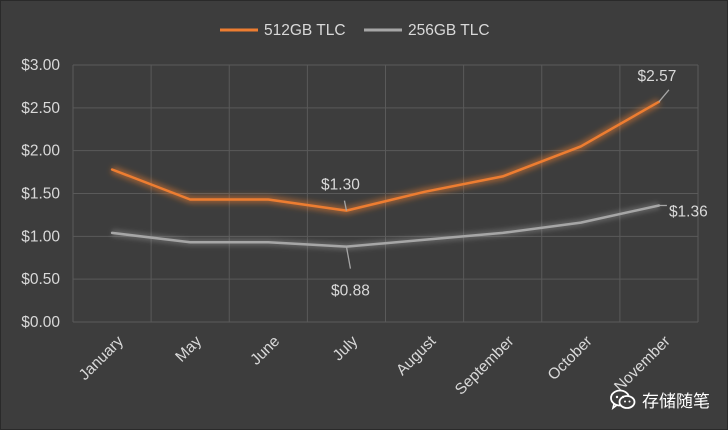 The height and width of the screenshot is (430, 728). I want to click on y-tick-label: $3.00, so click(40, 65).